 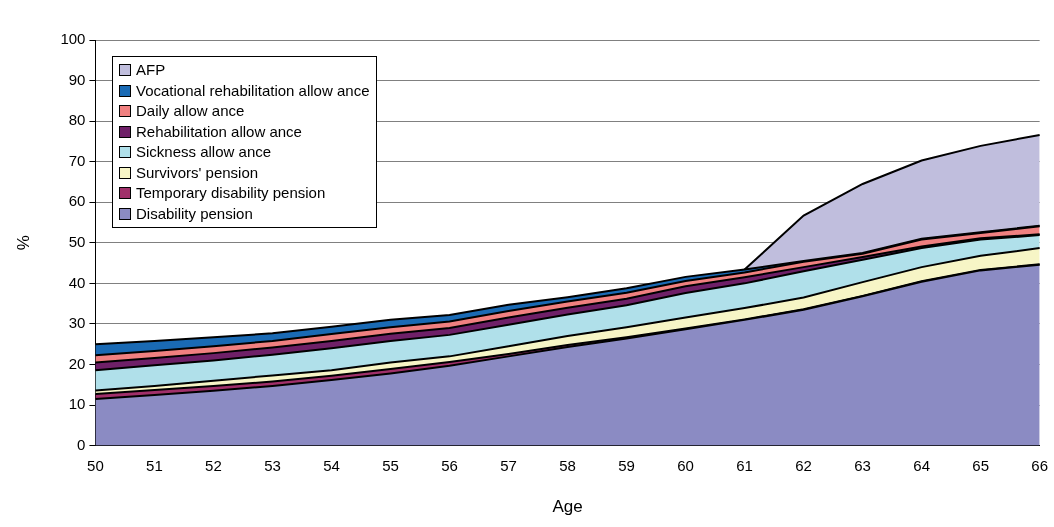 I want to click on y-tick-label: 20, so click(x=77, y=363).